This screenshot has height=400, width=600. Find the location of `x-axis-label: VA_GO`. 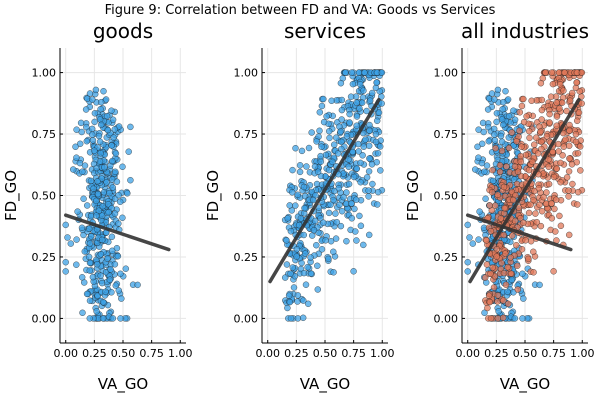

x-axis-label: VA_GO is located at coordinates (123, 384).